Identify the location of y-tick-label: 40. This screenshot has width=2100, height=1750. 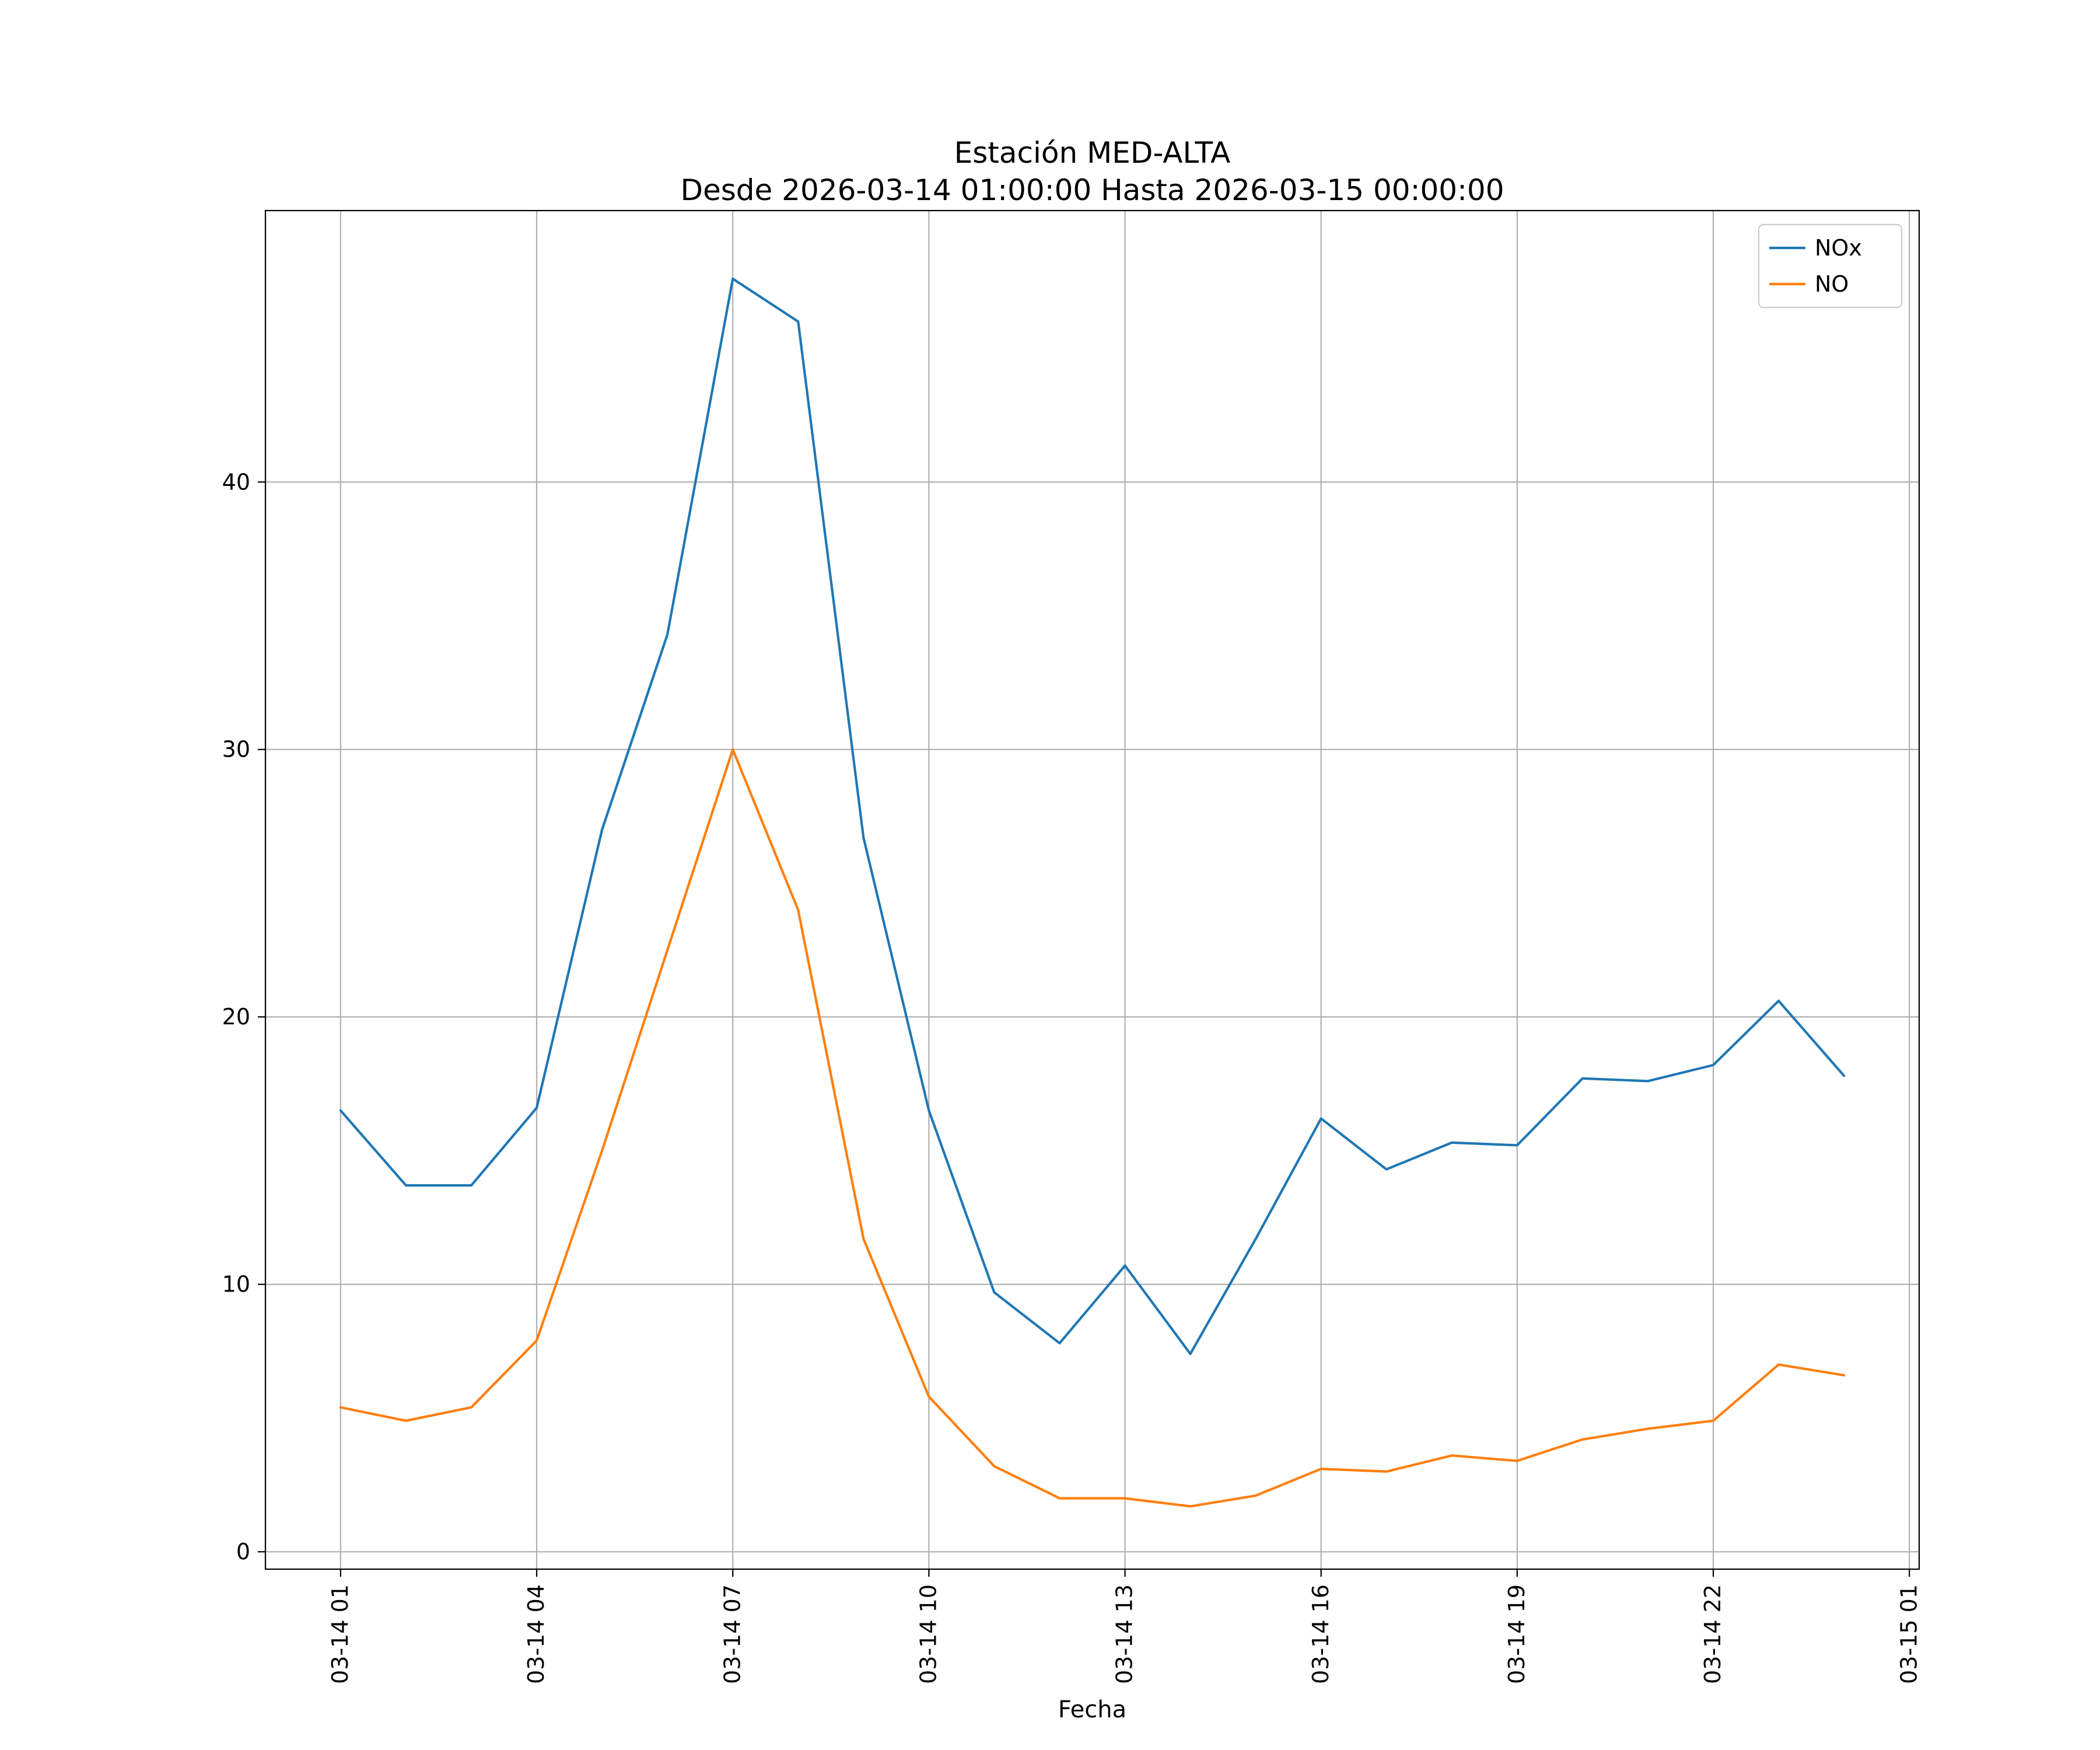
(236, 482).